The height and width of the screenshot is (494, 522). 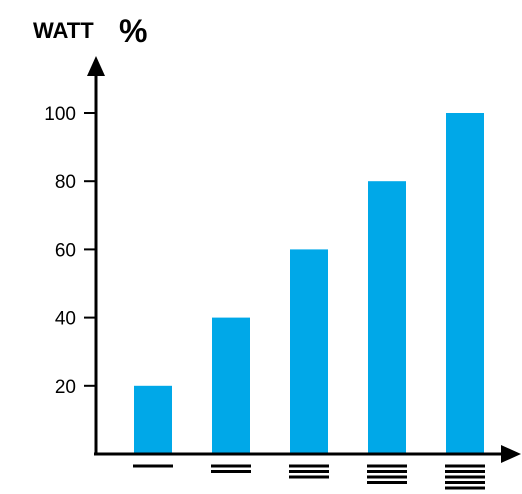 What do you see at coordinates (65, 387) in the screenshot?
I see `y-tick-label: 20` at bounding box center [65, 387].